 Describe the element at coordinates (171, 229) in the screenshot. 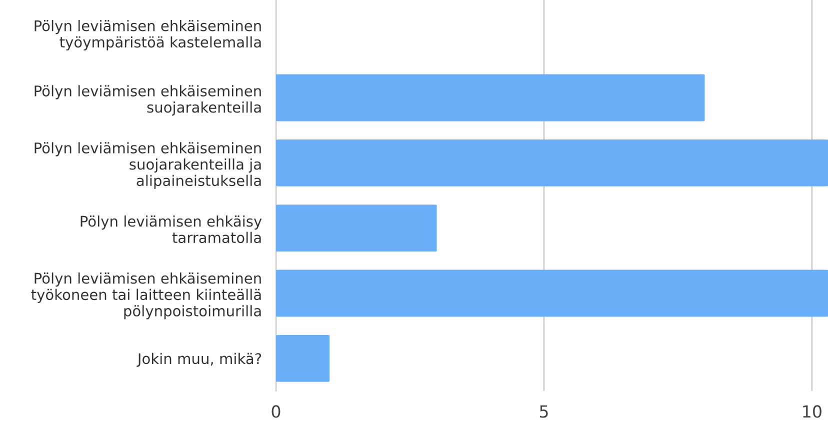

I see `y-tick-label: Pölyn leviämisen ehkäisy tarramatolla` at that location.